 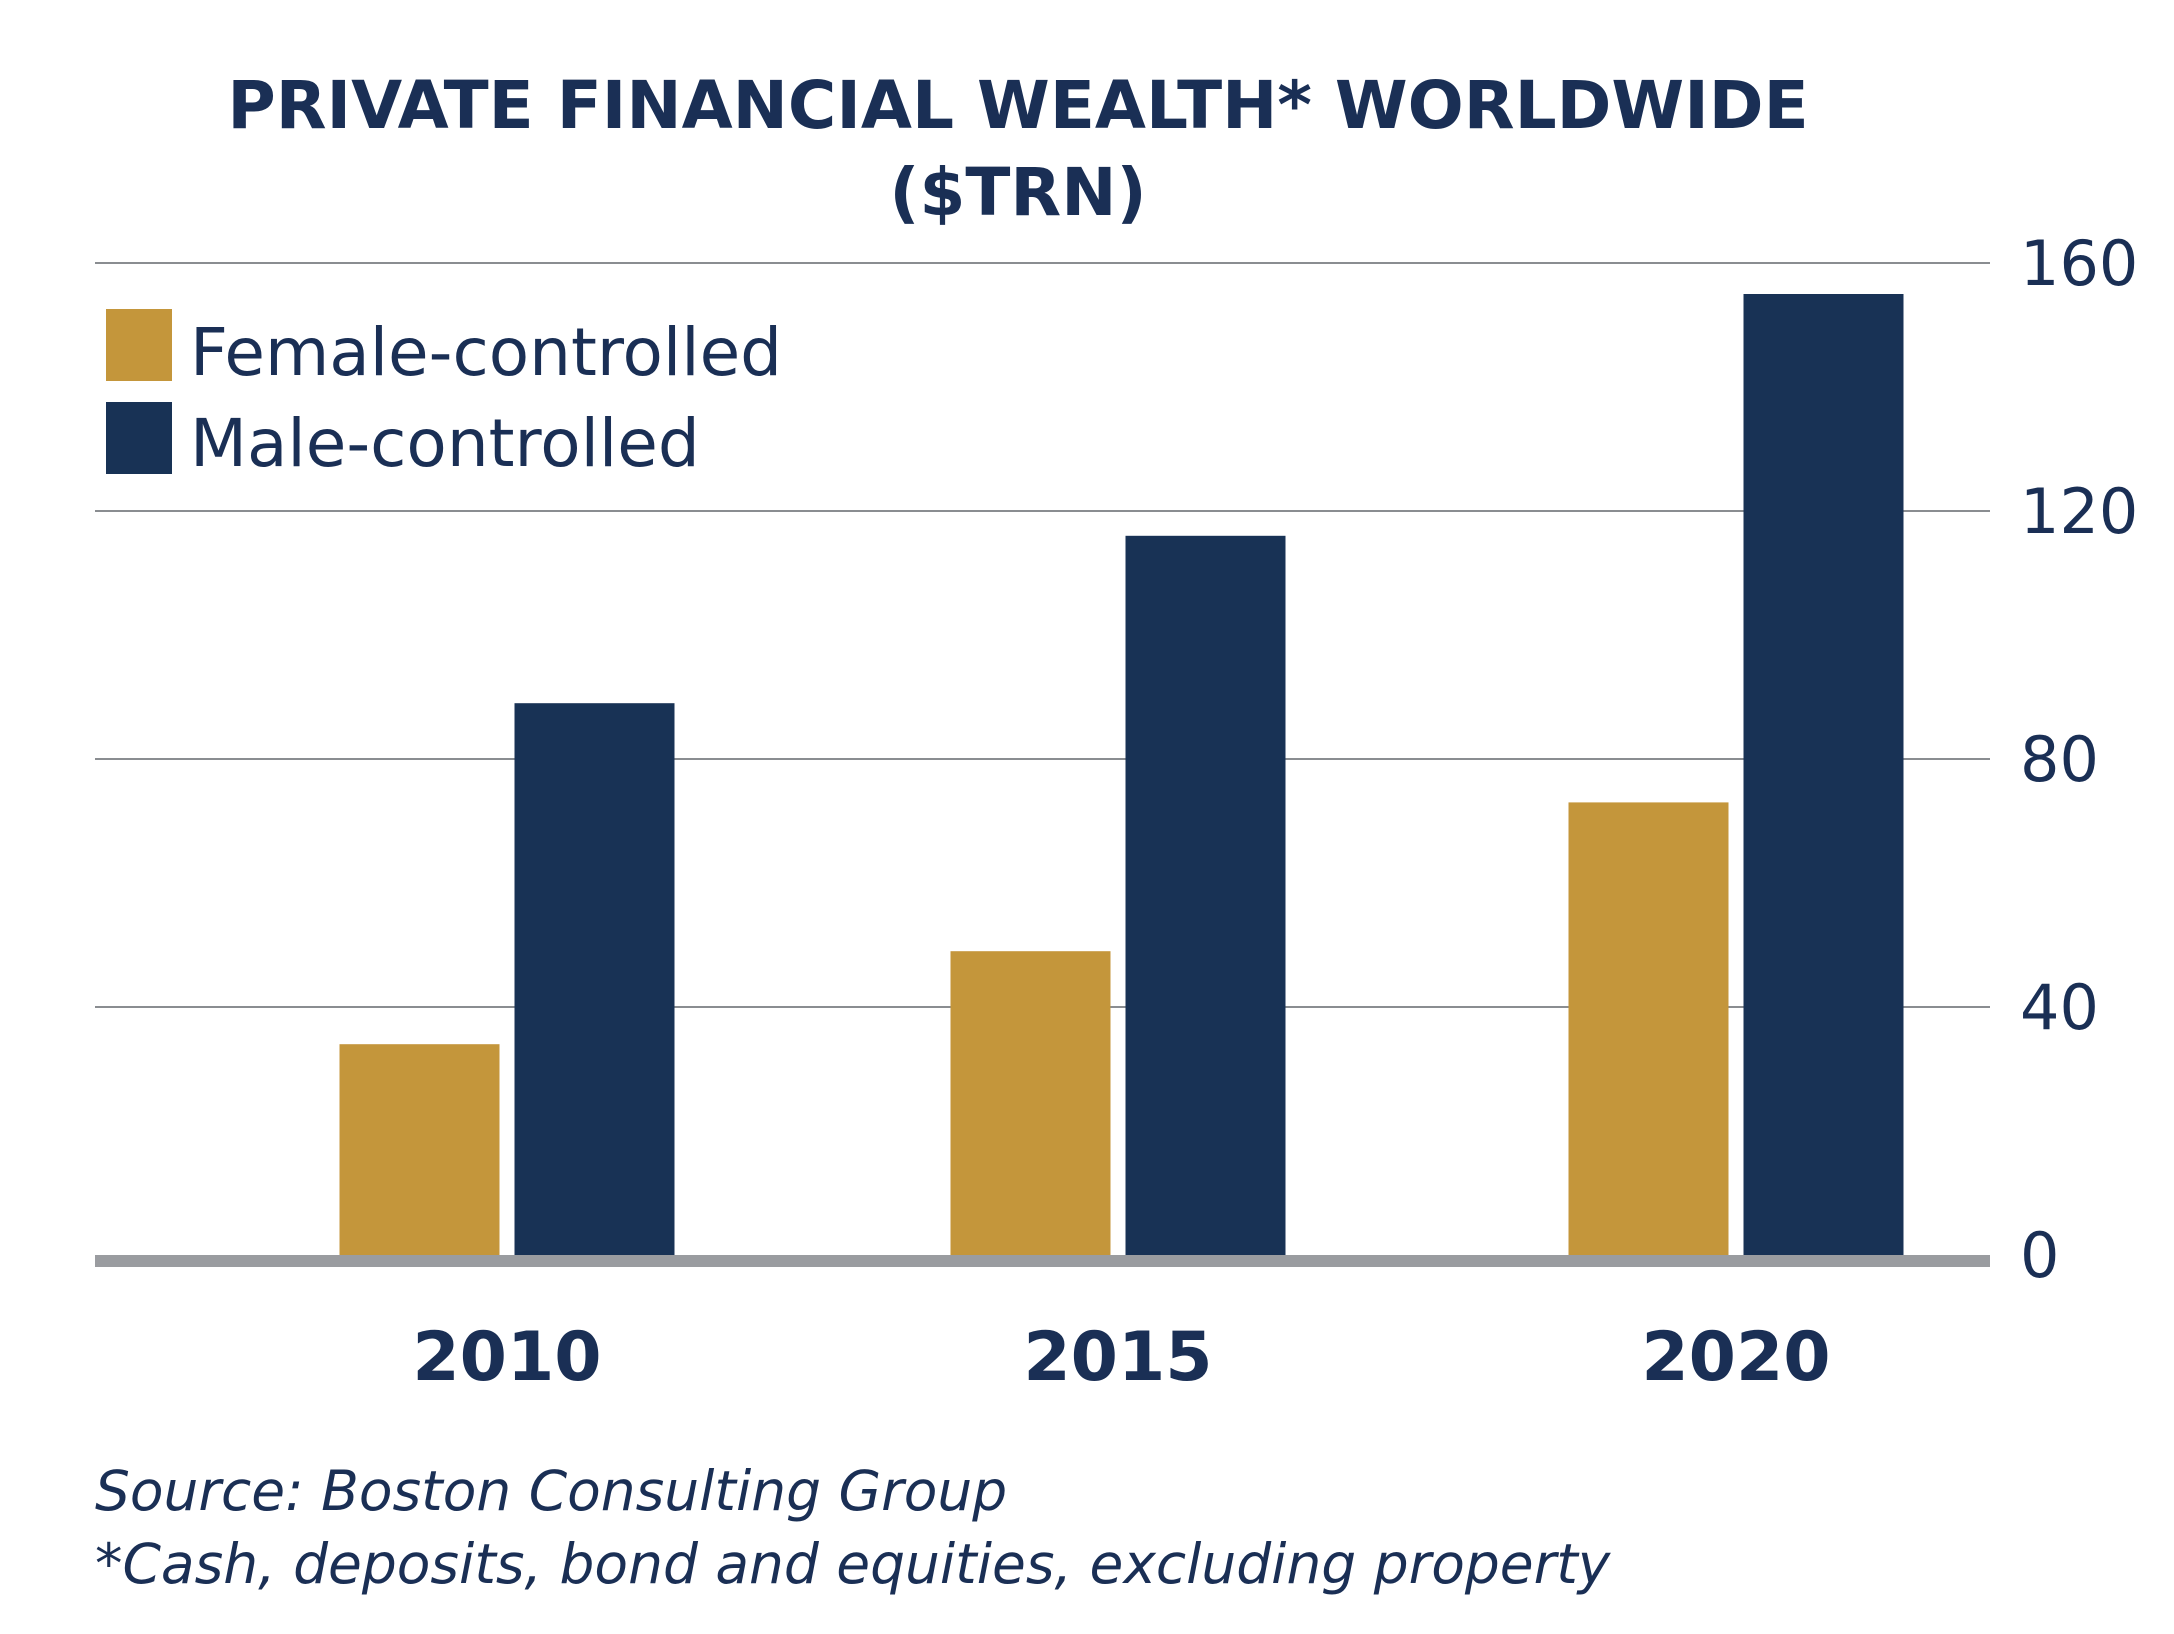 What do you see at coordinates (506, 1357) in the screenshot?
I see `x-tick-label: 2010` at bounding box center [506, 1357].